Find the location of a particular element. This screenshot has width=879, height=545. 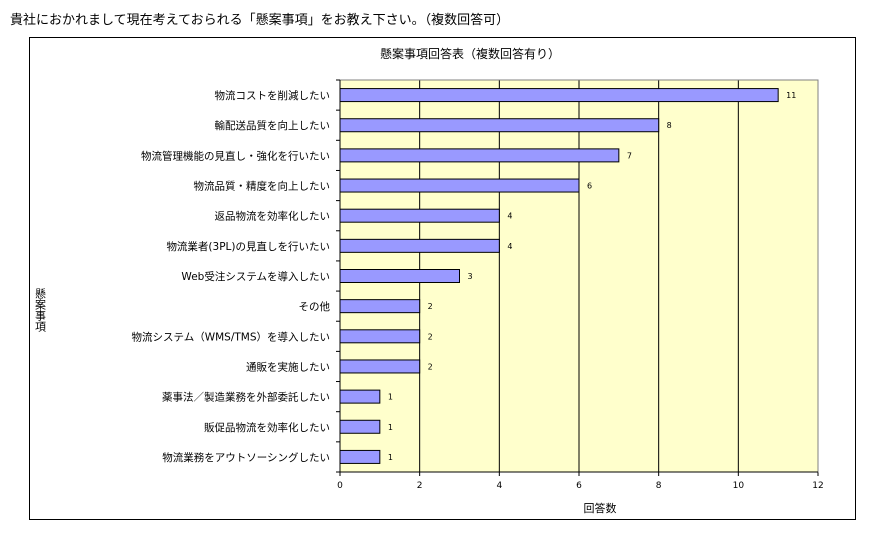

category-label-11: 販促品物流を効率化したい is located at coordinates (267, 427).